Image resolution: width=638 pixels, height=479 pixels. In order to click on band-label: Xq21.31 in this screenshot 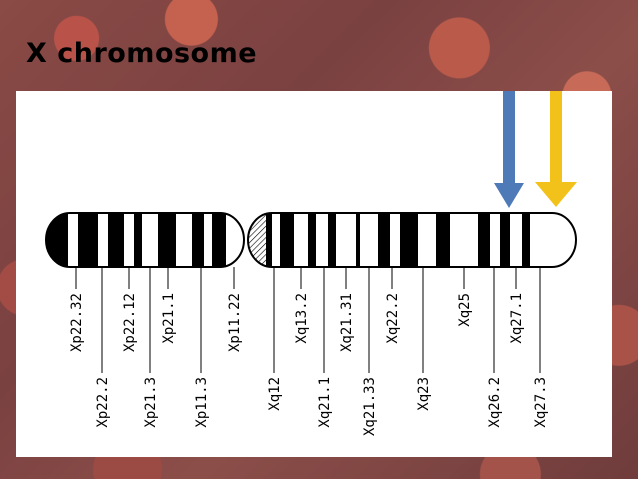, I will do `click(347, 322)`.